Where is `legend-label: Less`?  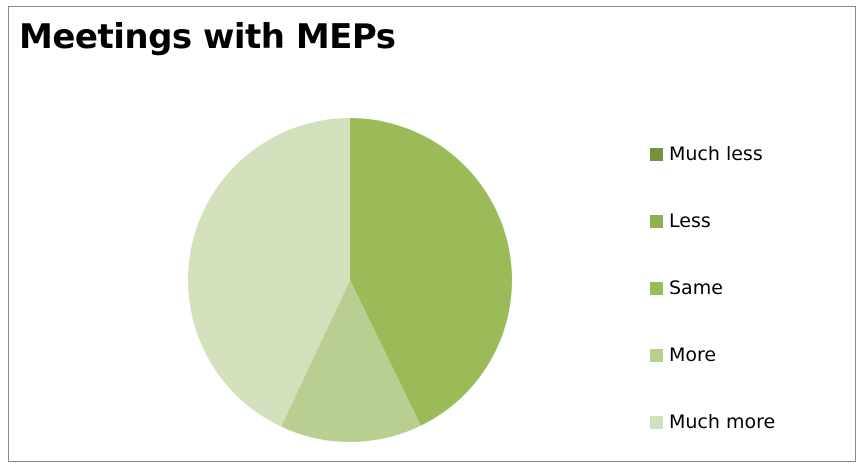
legend-label: Less is located at coordinates (690, 221).